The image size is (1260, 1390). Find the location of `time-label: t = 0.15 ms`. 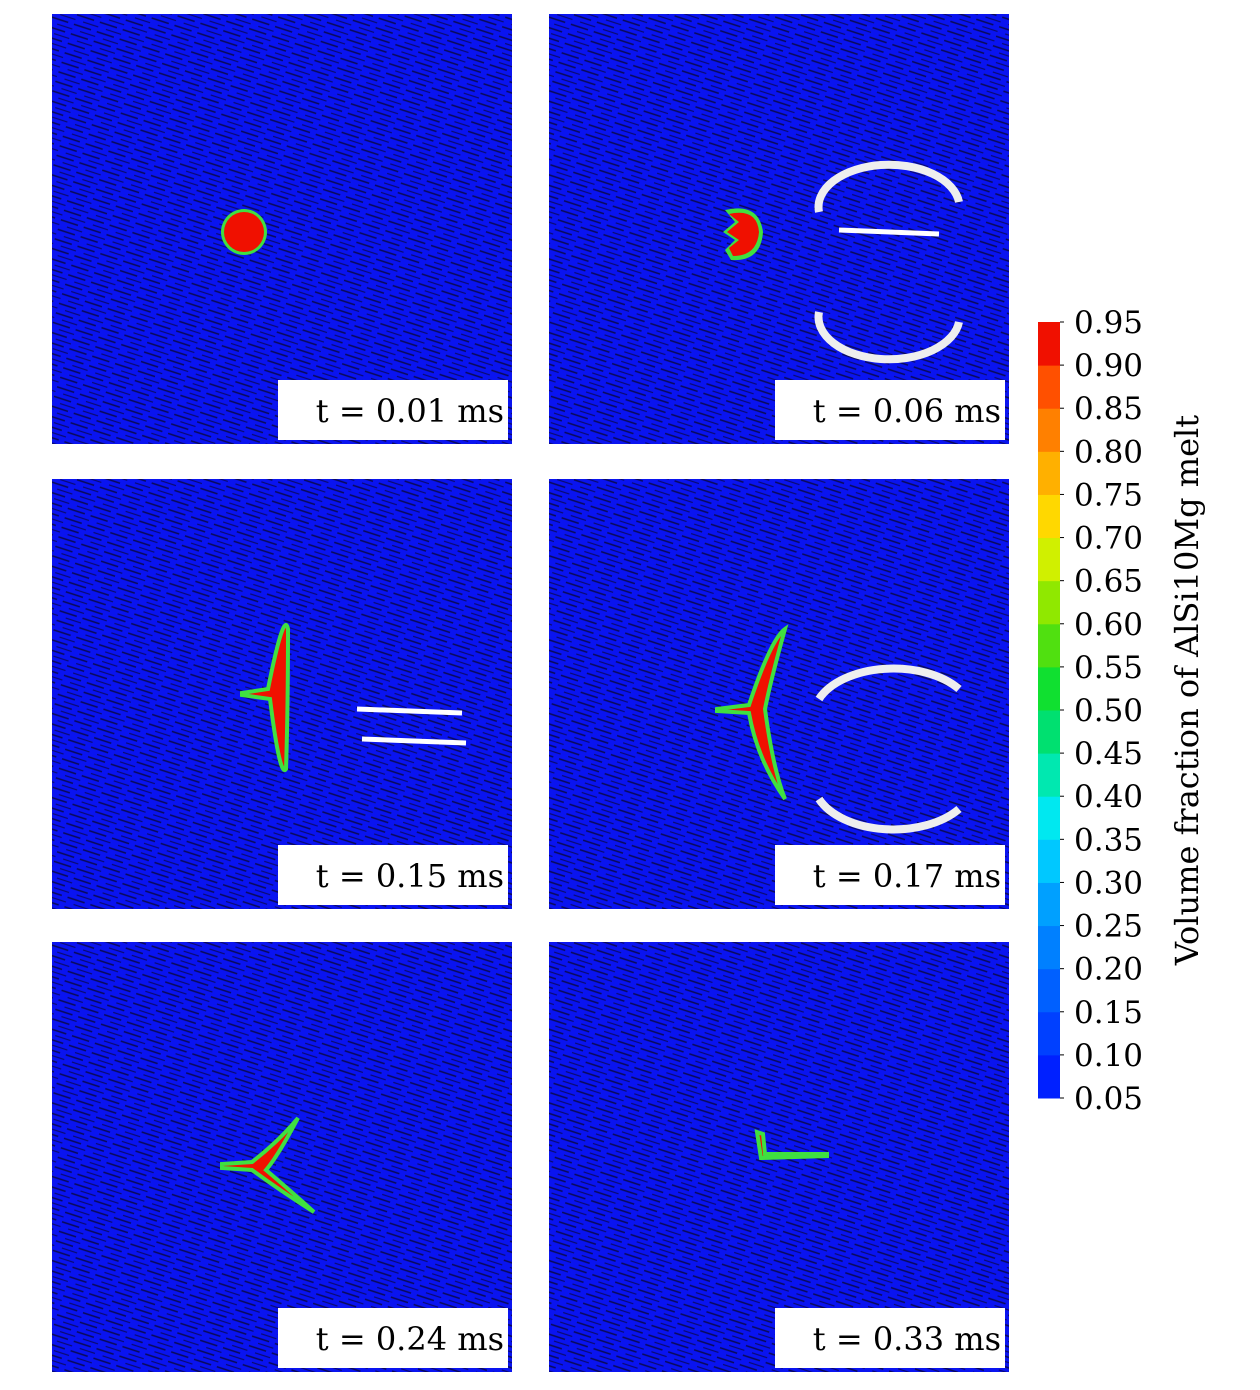

time-label: t = 0.15 ms is located at coordinates (410, 876).